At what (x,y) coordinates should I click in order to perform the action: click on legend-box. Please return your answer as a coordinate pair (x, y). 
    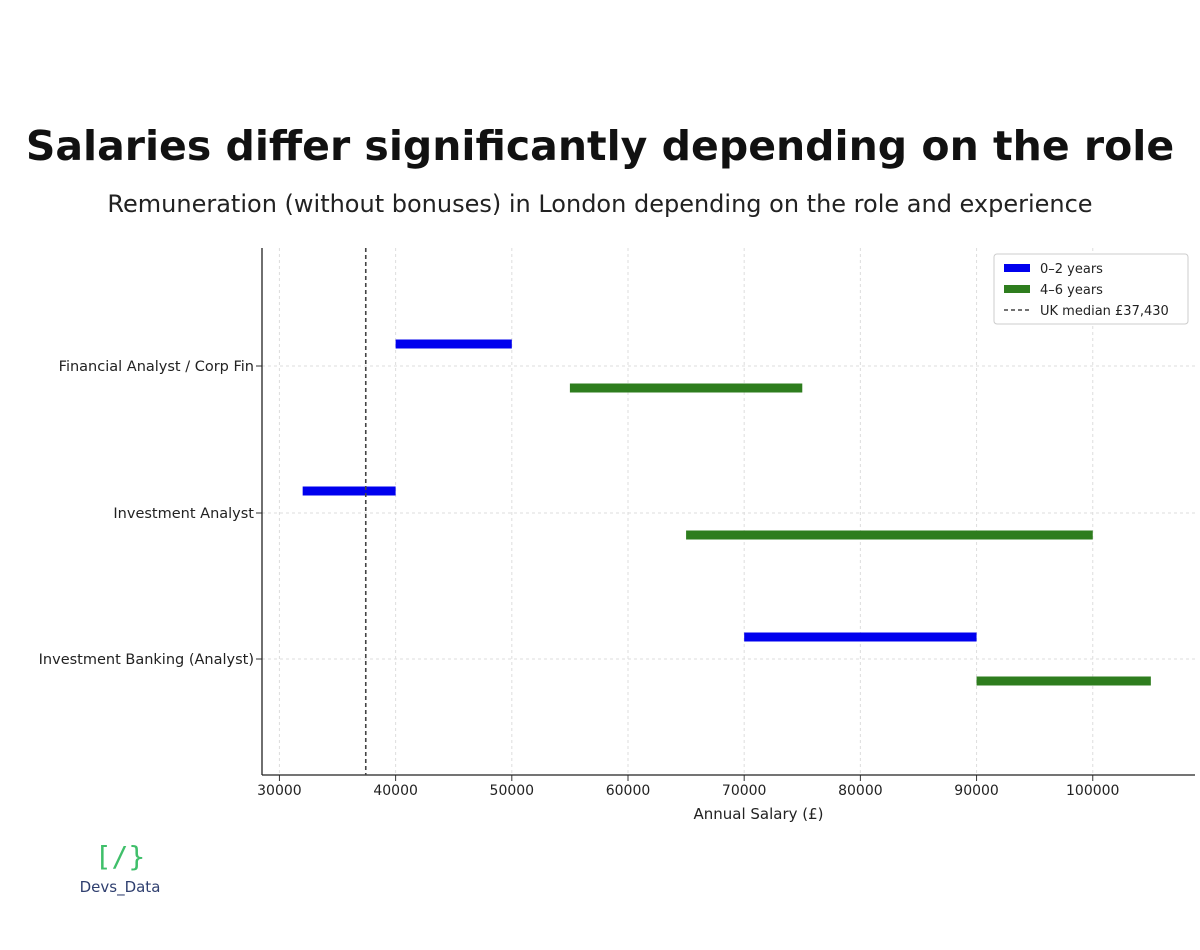
    Looking at the image, I should click on (1091, 289).